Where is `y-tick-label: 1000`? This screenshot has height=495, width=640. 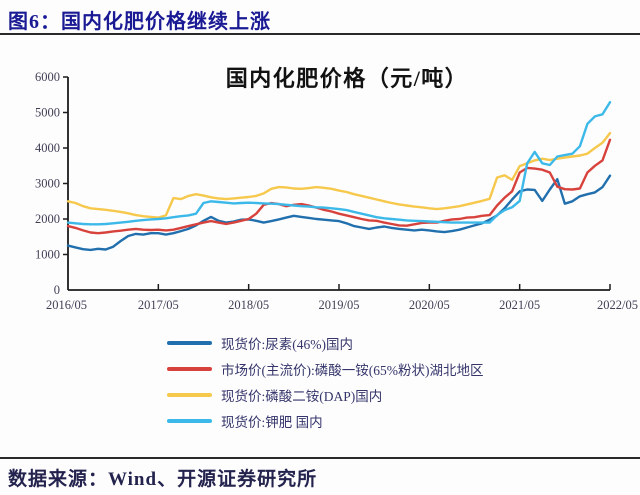 y-tick-label: 1000 is located at coordinates (47, 255).